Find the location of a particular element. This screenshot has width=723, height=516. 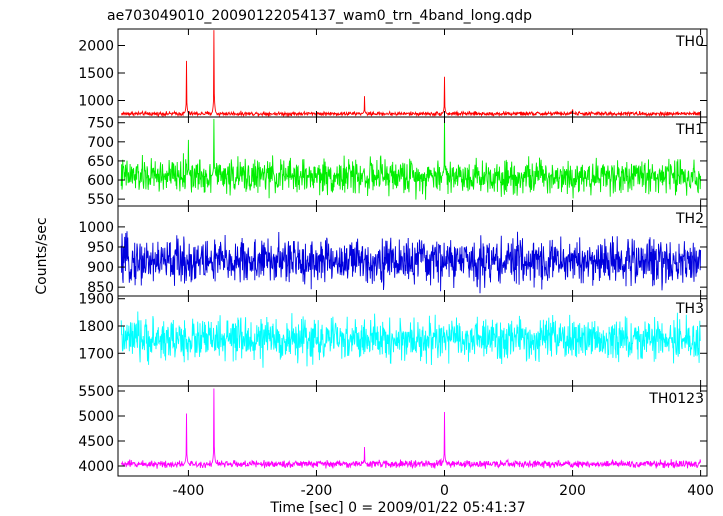

y-tick-label: 1900 is located at coordinates (96, 300).